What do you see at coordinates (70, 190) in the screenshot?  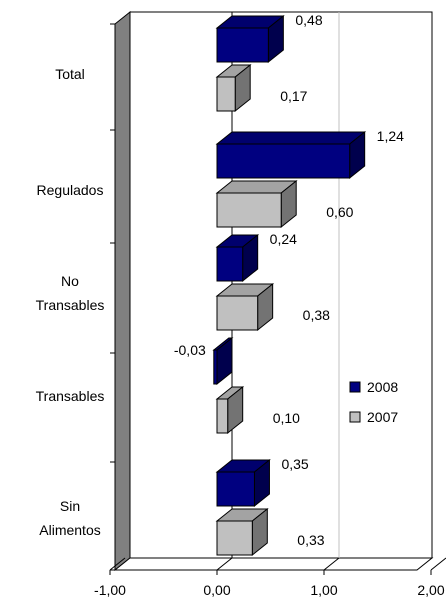 I see `category-label: Regulados` at bounding box center [70, 190].